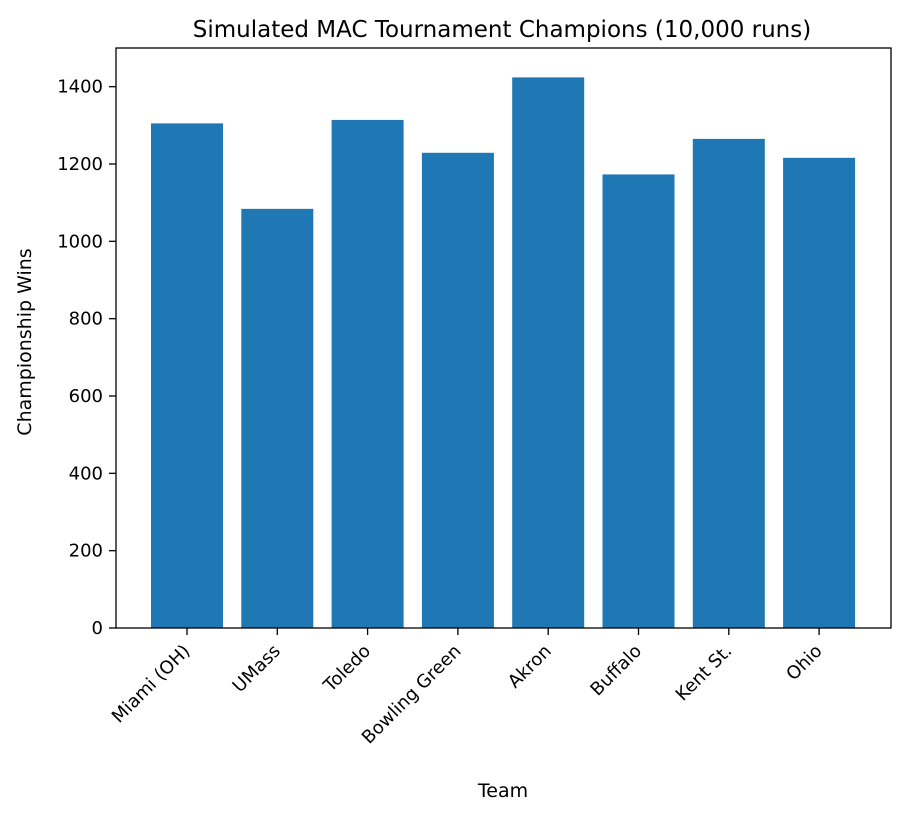 This screenshot has height=816, width=906. Describe the element at coordinates (80, 241) in the screenshot. I see `y-tick-label: 1000` at that location.